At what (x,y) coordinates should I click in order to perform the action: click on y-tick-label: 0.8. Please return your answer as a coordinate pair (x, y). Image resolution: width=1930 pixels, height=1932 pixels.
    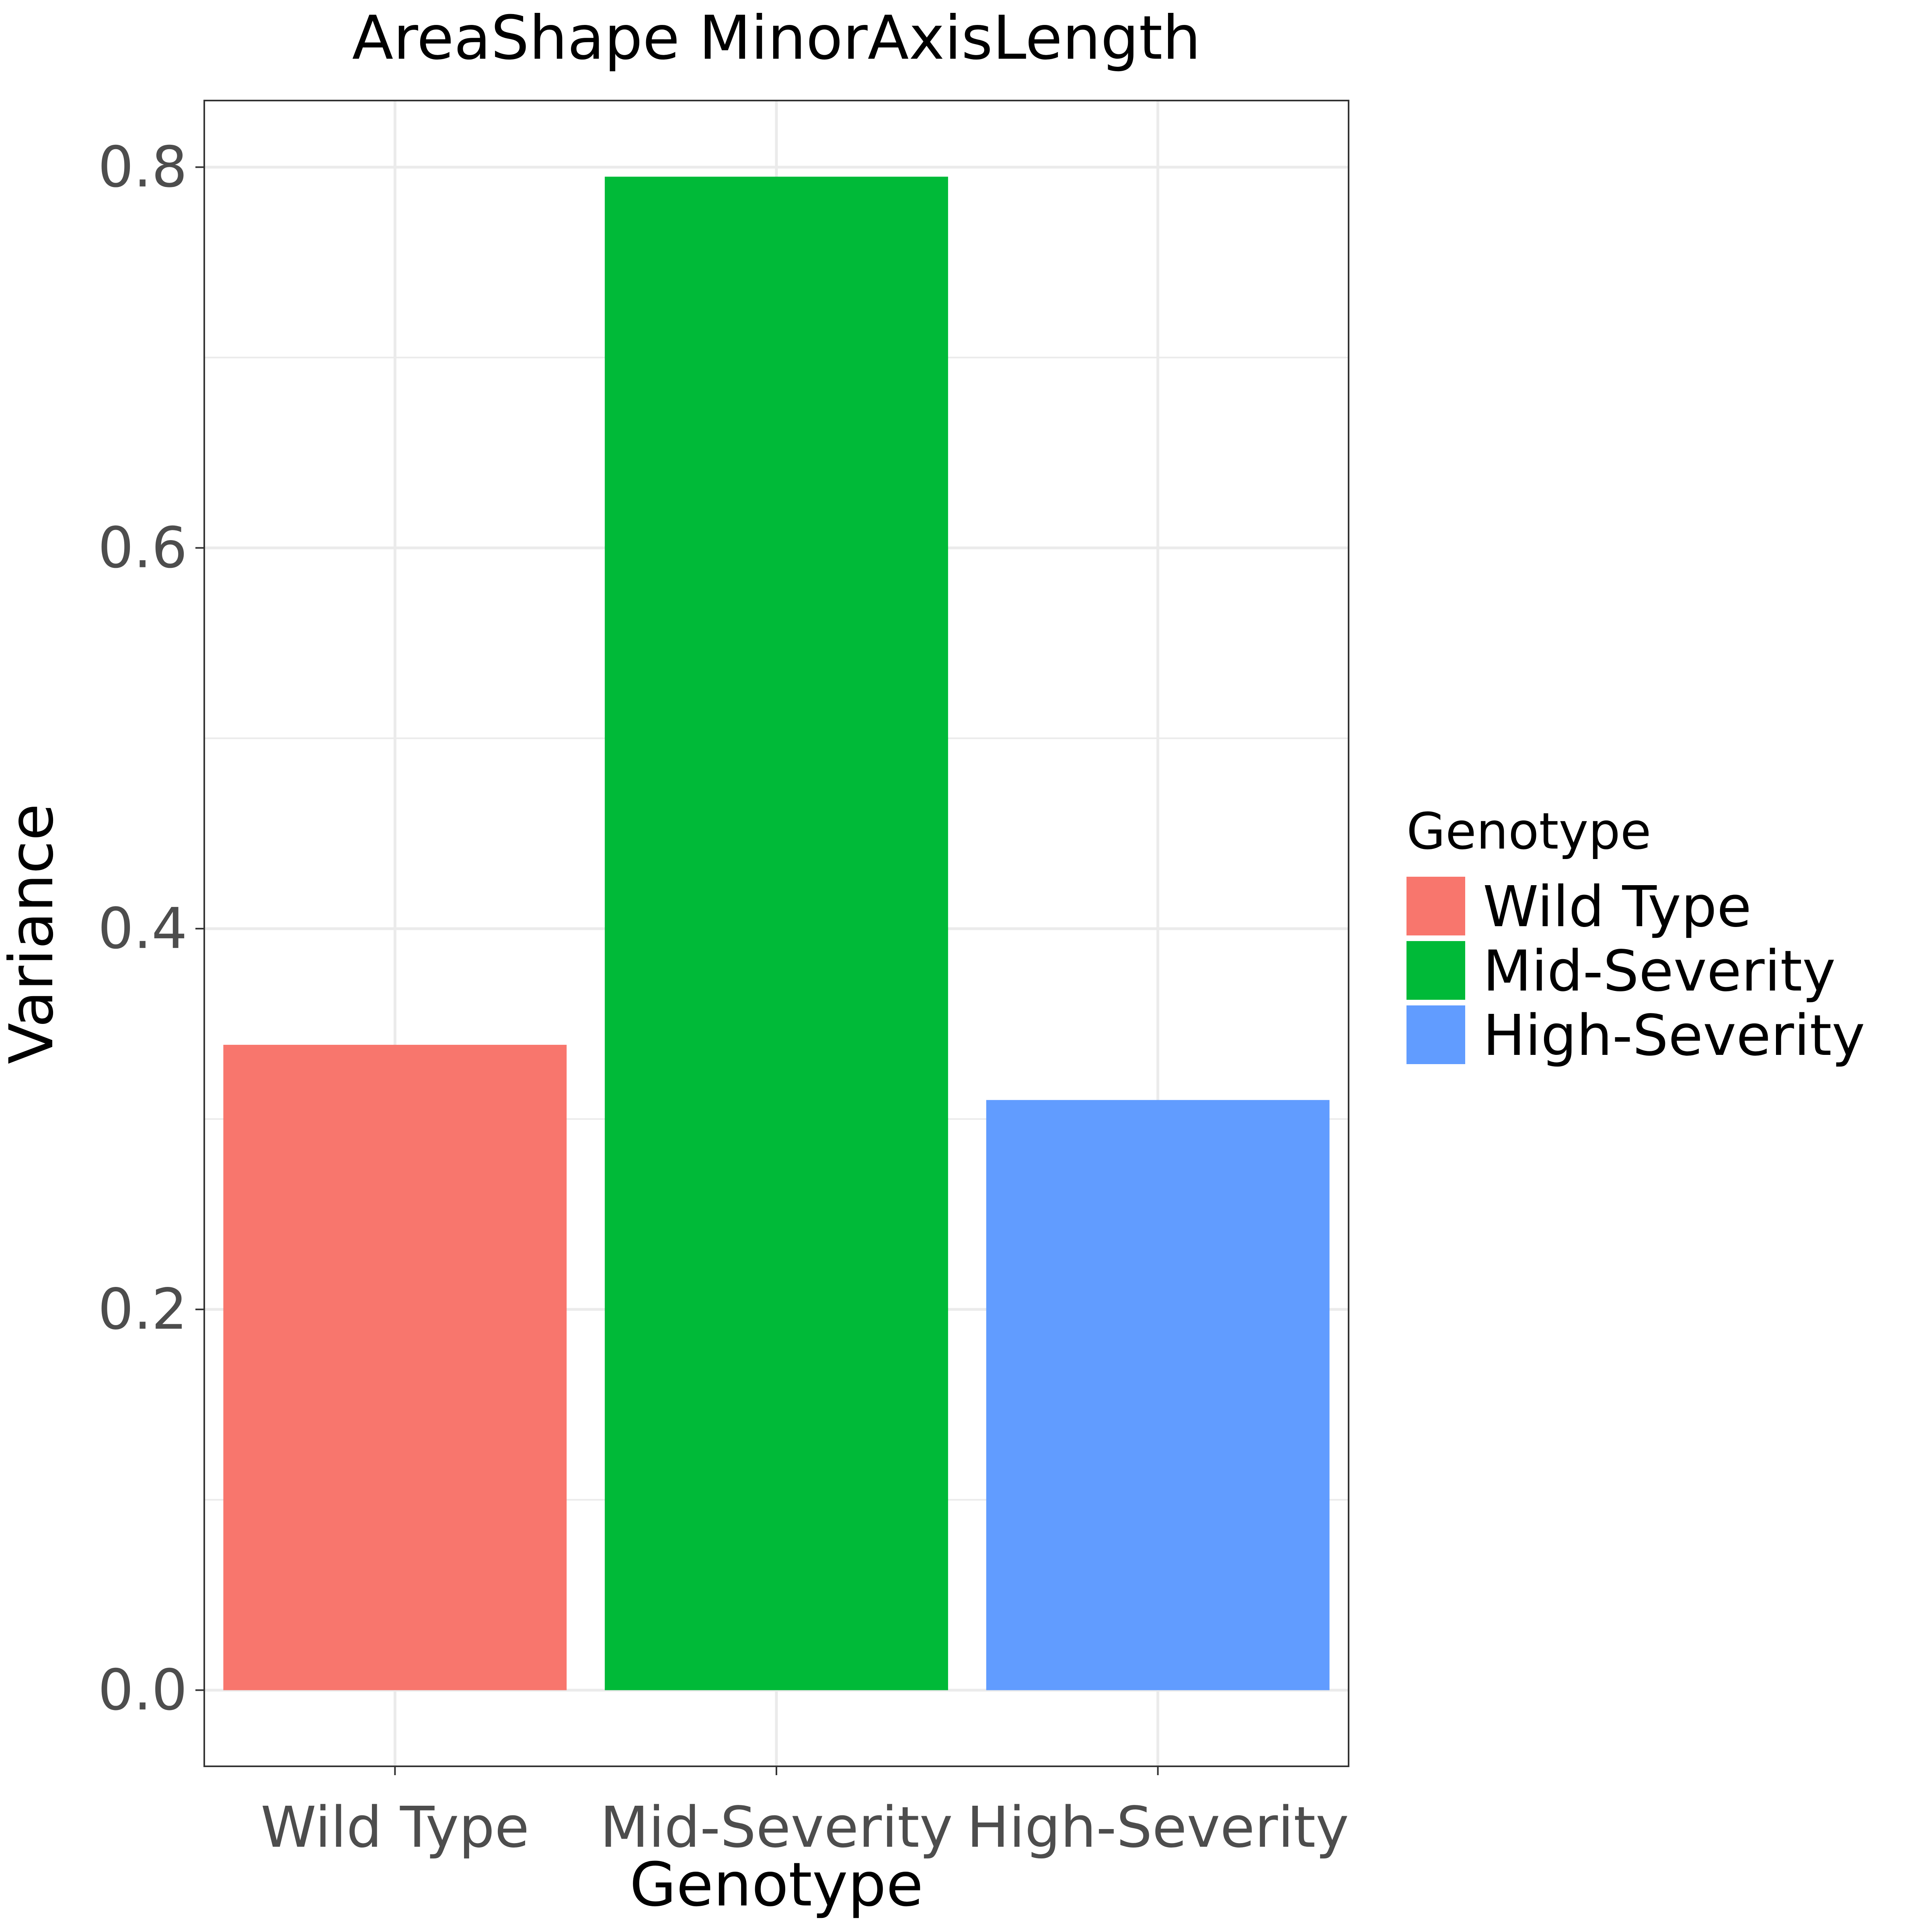
    Looking at the image, I should click on (142, 167).